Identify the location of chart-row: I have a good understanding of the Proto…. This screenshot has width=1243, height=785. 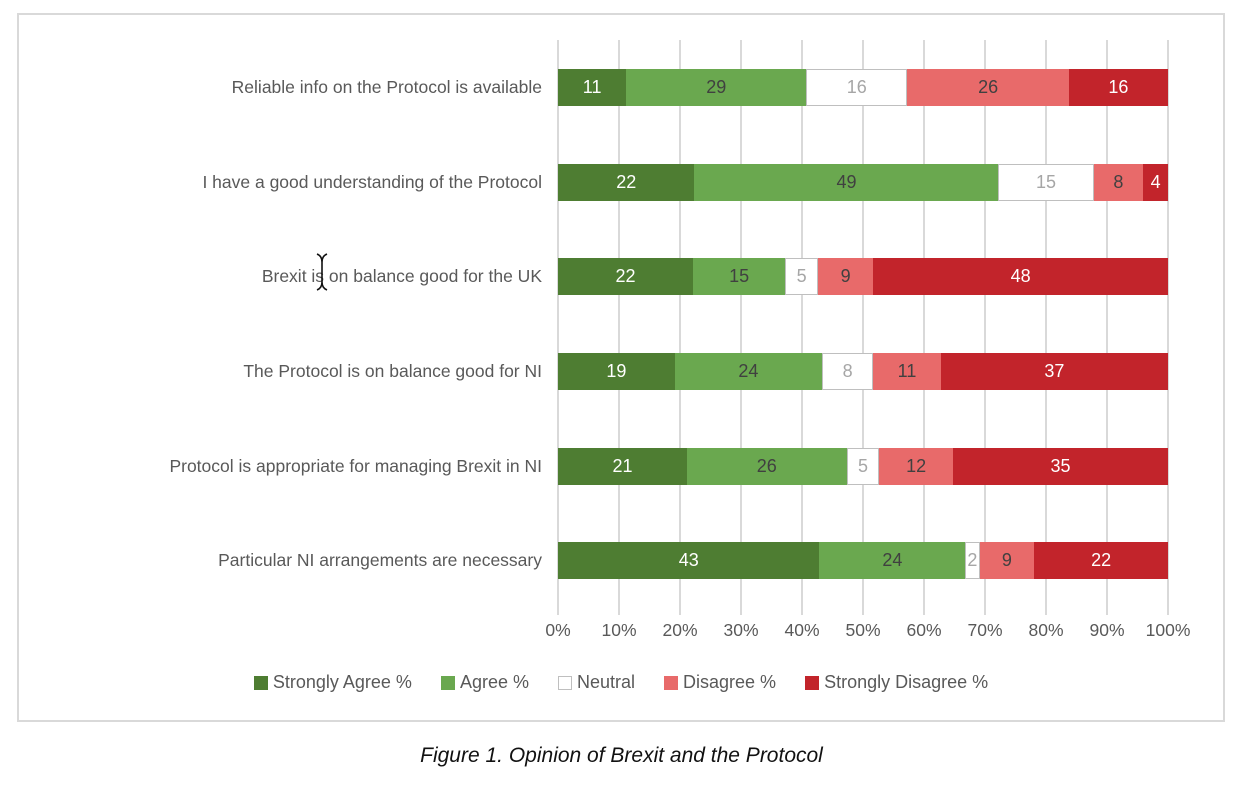
(593, 182).